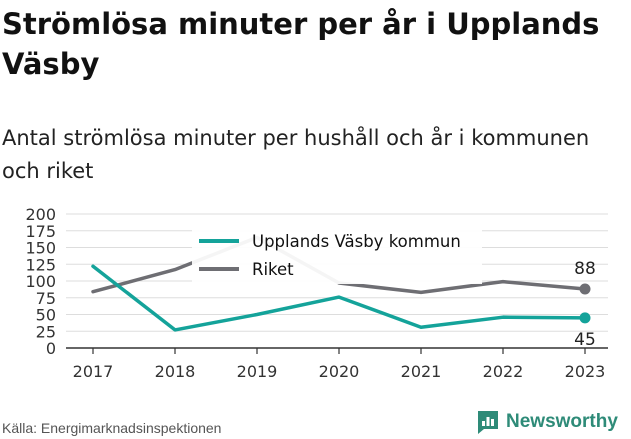  What do you see at coordinates (503, 371) in the screenshot?
I see `x-tick-label: 2022` at bounding box center [503, 371].